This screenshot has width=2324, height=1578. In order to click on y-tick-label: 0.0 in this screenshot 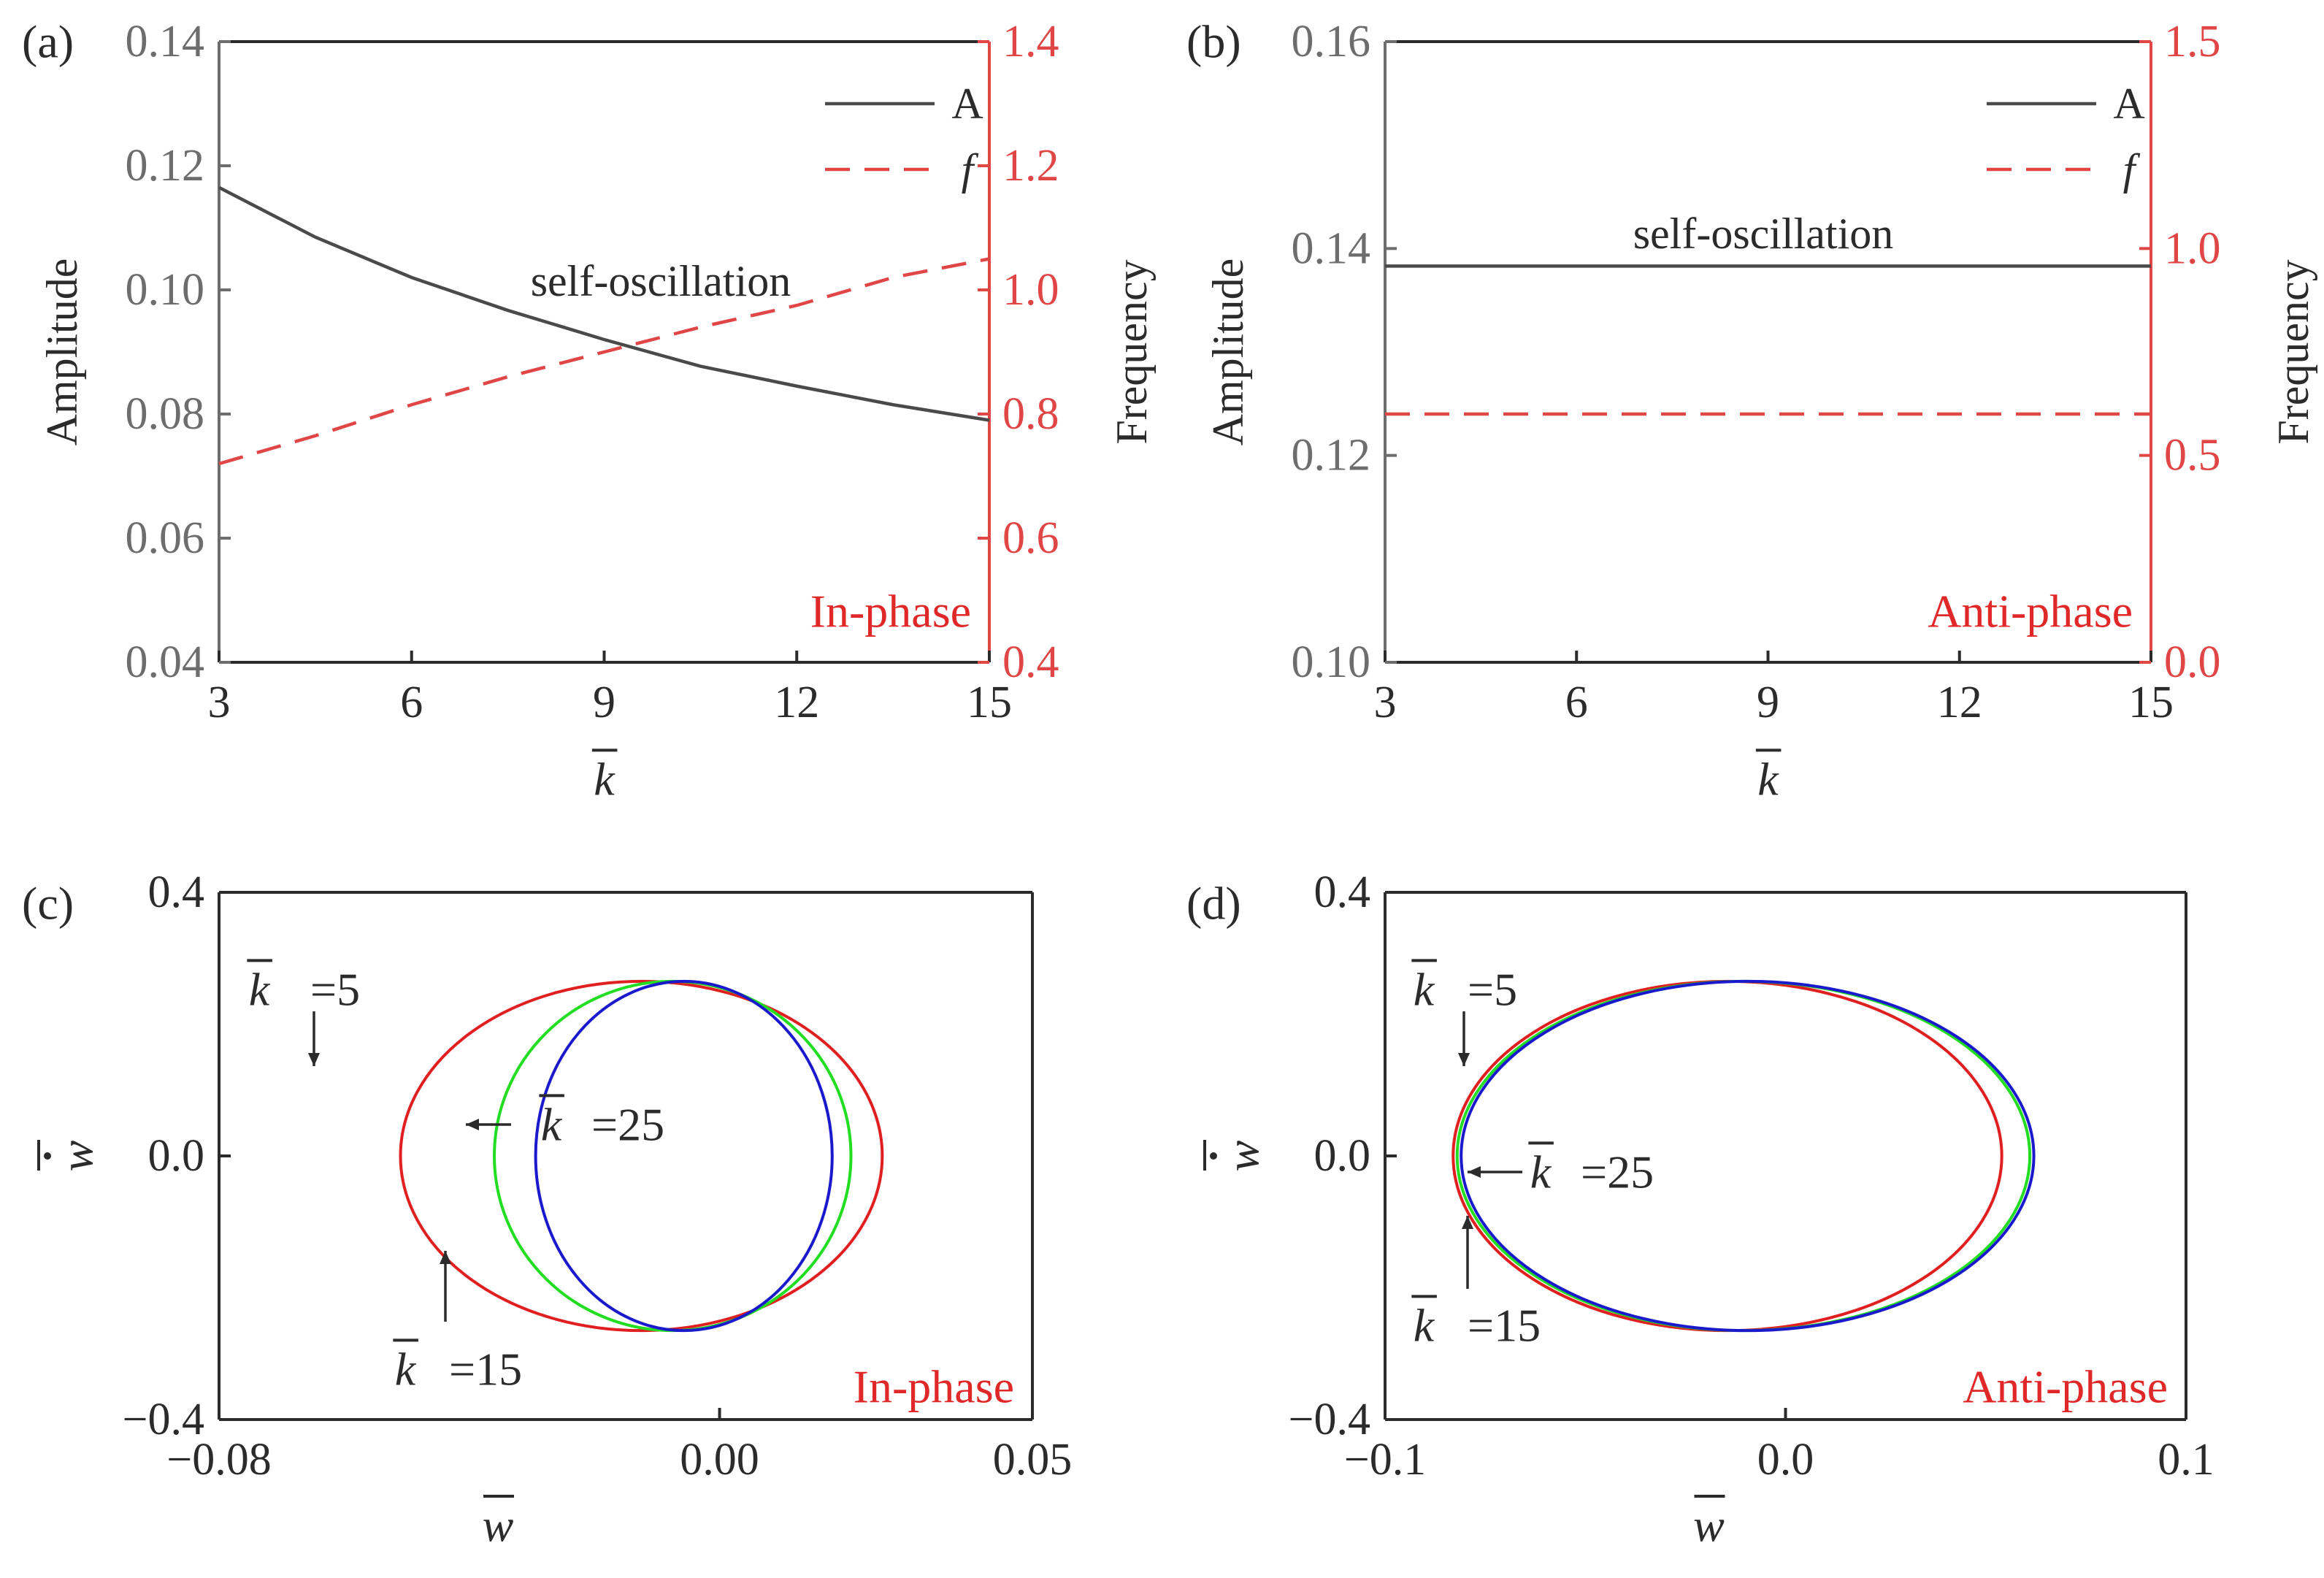, I will do `click(176, 1156)`.